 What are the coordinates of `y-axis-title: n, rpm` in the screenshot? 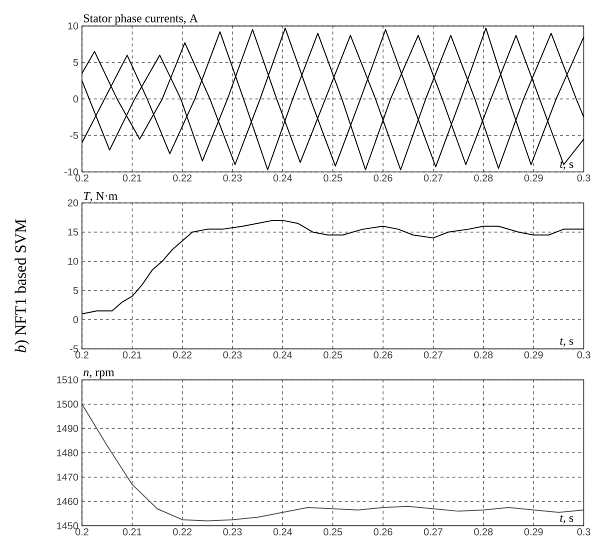 It's located at (99, 374).